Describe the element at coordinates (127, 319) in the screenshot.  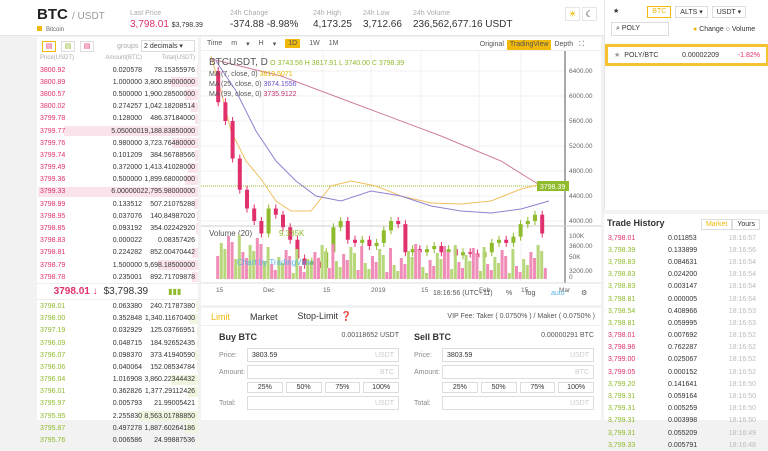
I see `amount: 0.352848` at that location.